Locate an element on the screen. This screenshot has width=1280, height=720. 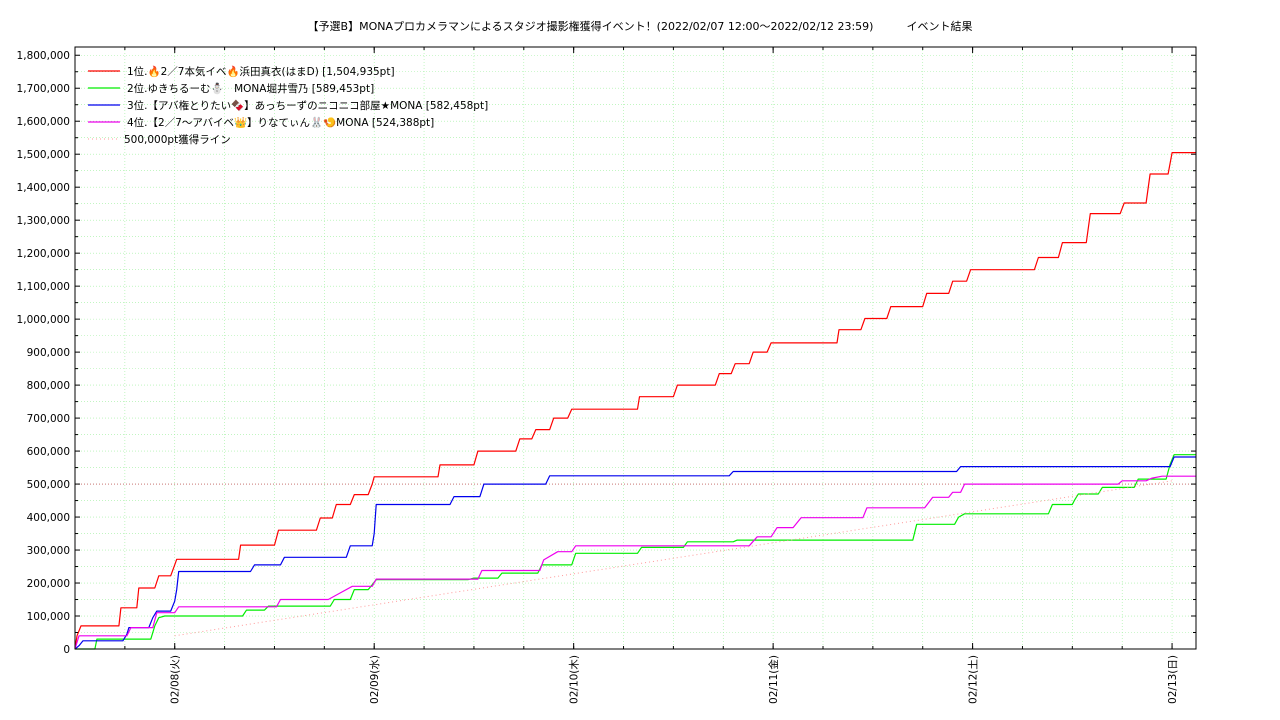
y-tick-label: 600,000 is located at coordinates (48, 452).